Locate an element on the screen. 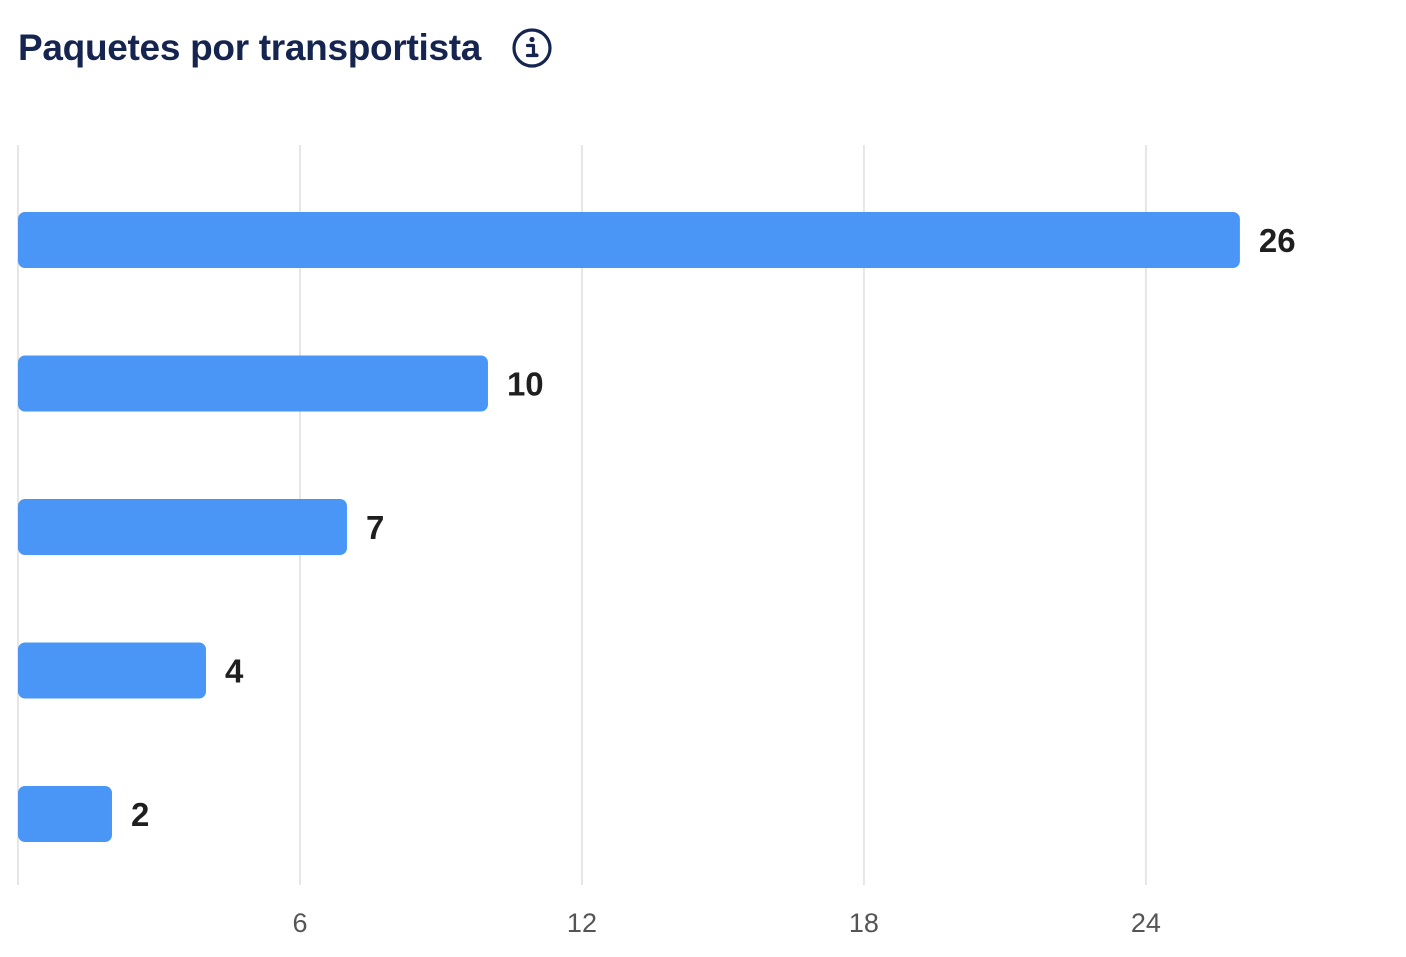 This screenshot has height=957, width=1406. bar-value-label: 2 is located at coordinates (140, 814).